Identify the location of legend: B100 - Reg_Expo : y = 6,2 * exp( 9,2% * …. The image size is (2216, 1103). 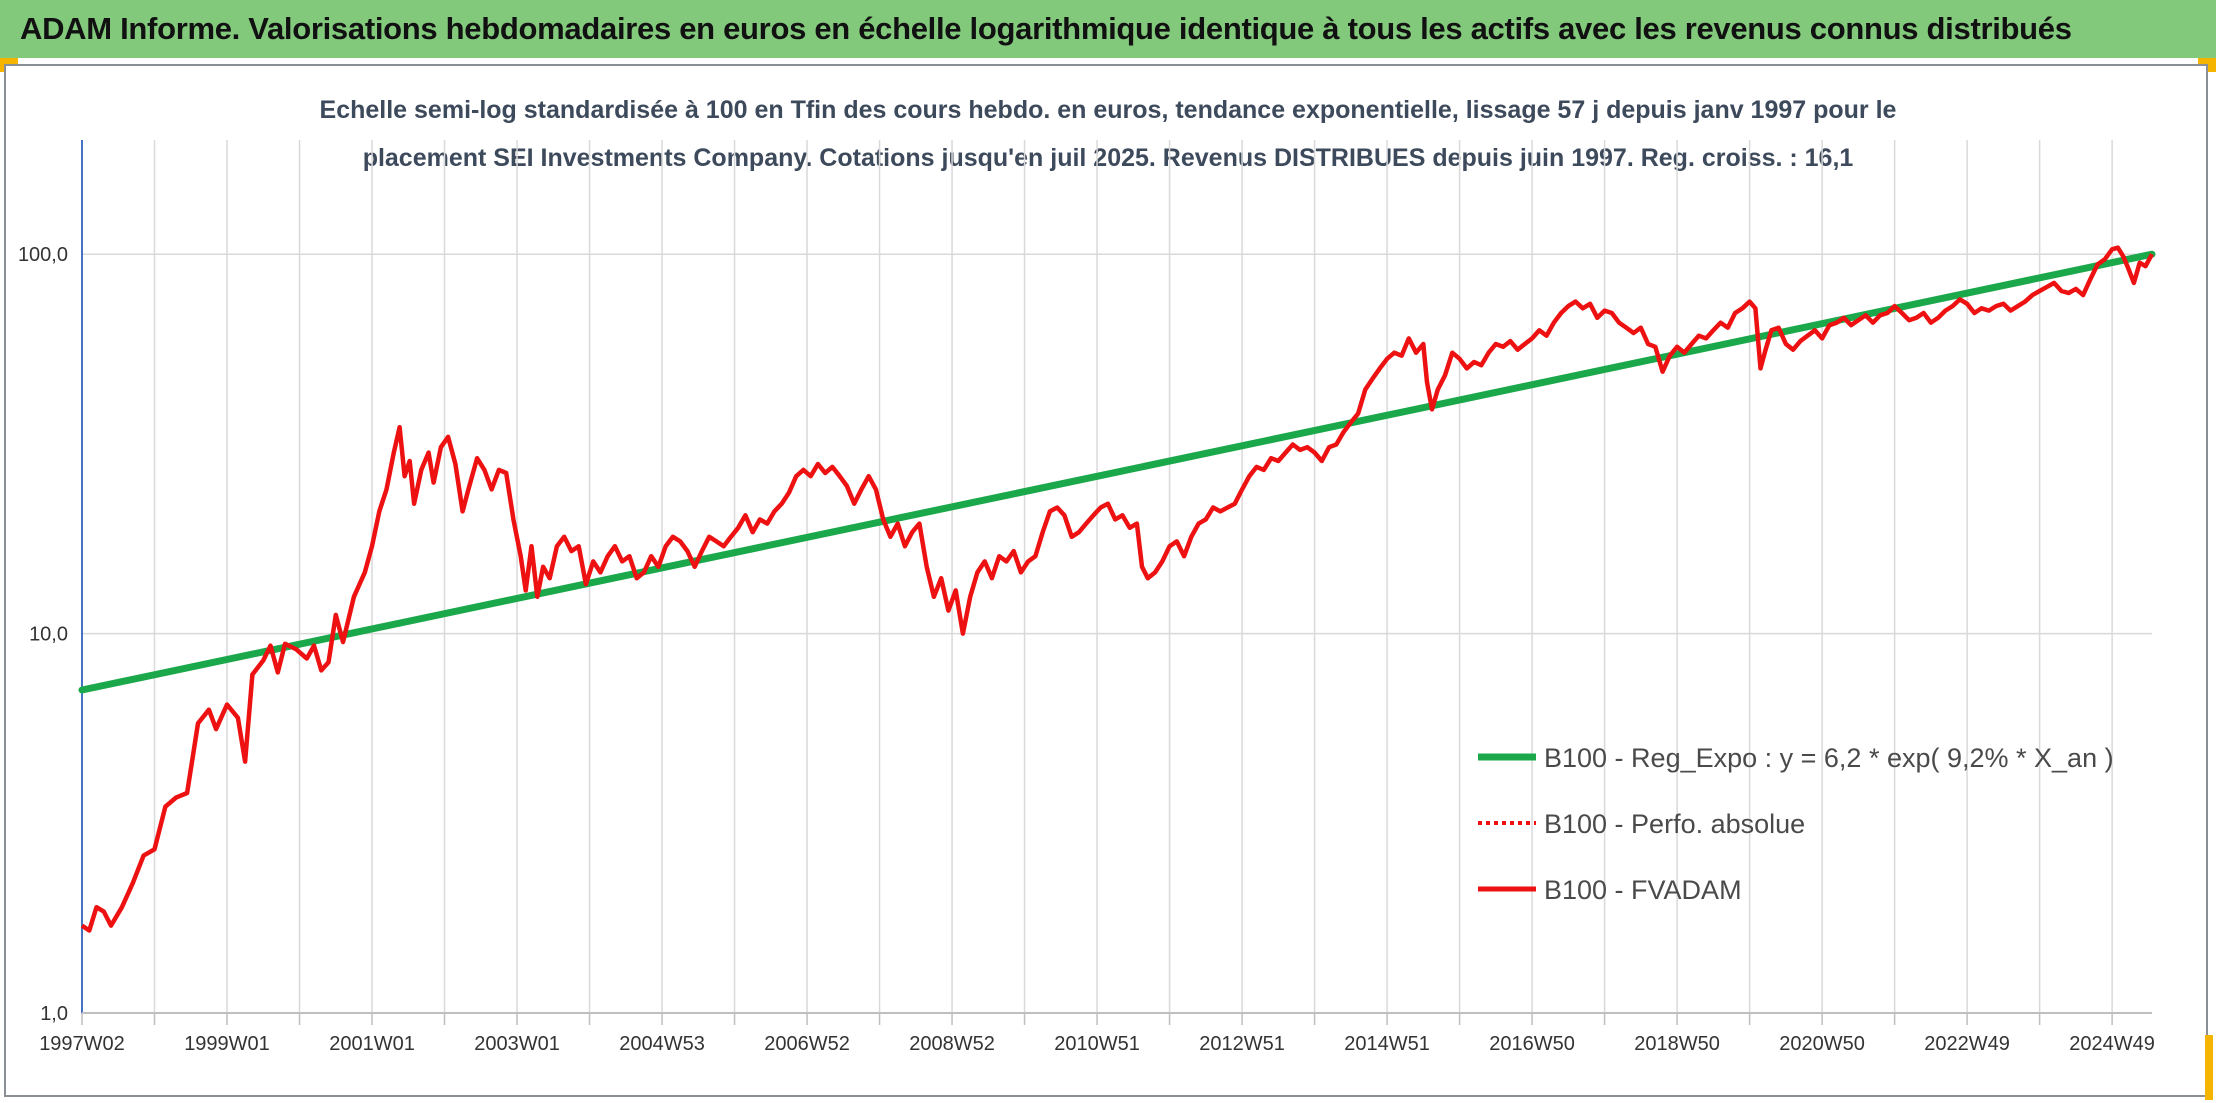
(1796, 824).